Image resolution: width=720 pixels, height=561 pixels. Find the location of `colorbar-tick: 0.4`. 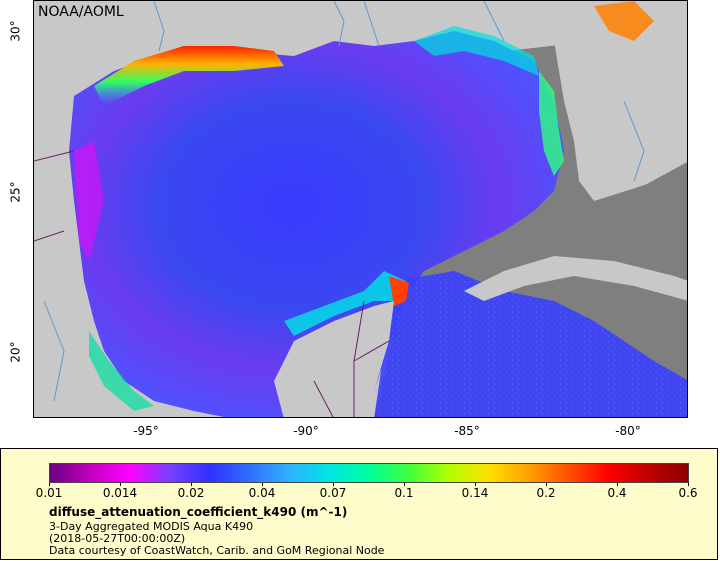

colorbar-tick: 0.4 is located at coordinates (617, 493).